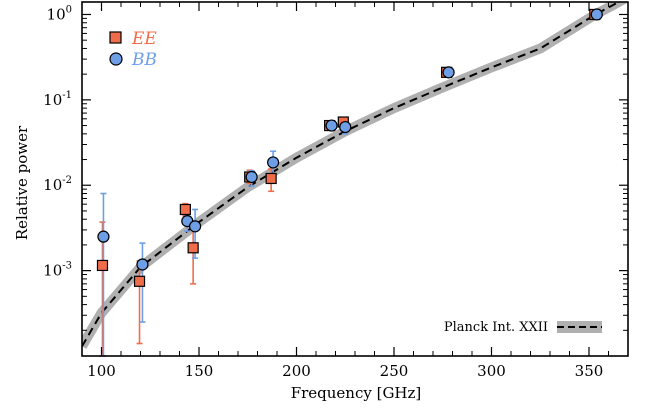  Describe the element at coordinates (356, 393) in the screenshot. I see `x-axis-title: Frequency [GHz]` at that location.